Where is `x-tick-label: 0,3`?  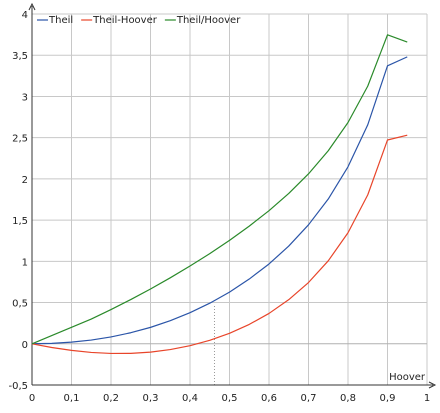
x-tick-label: 0,3 is located at coordinates (151, 398).